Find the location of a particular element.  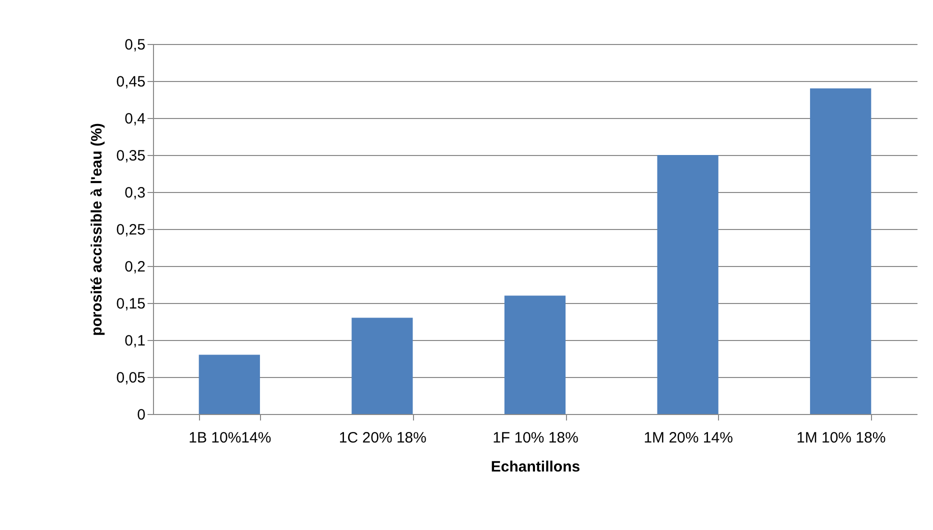

y-tick-label: 0,2 is located at coordinates (135, 267).